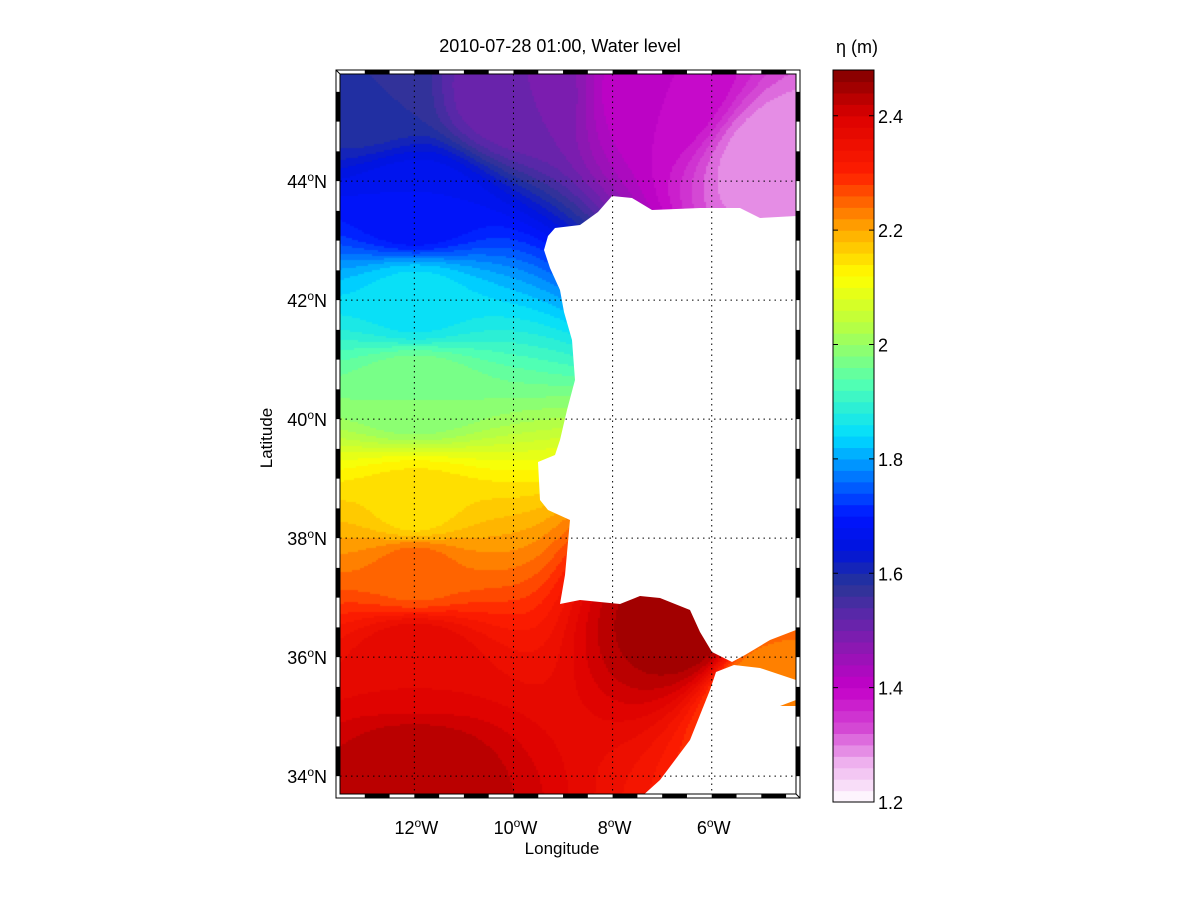 The image size is (1201, 901). I want to click on colorbar-tick-label: 2.4, so click(890, 117).